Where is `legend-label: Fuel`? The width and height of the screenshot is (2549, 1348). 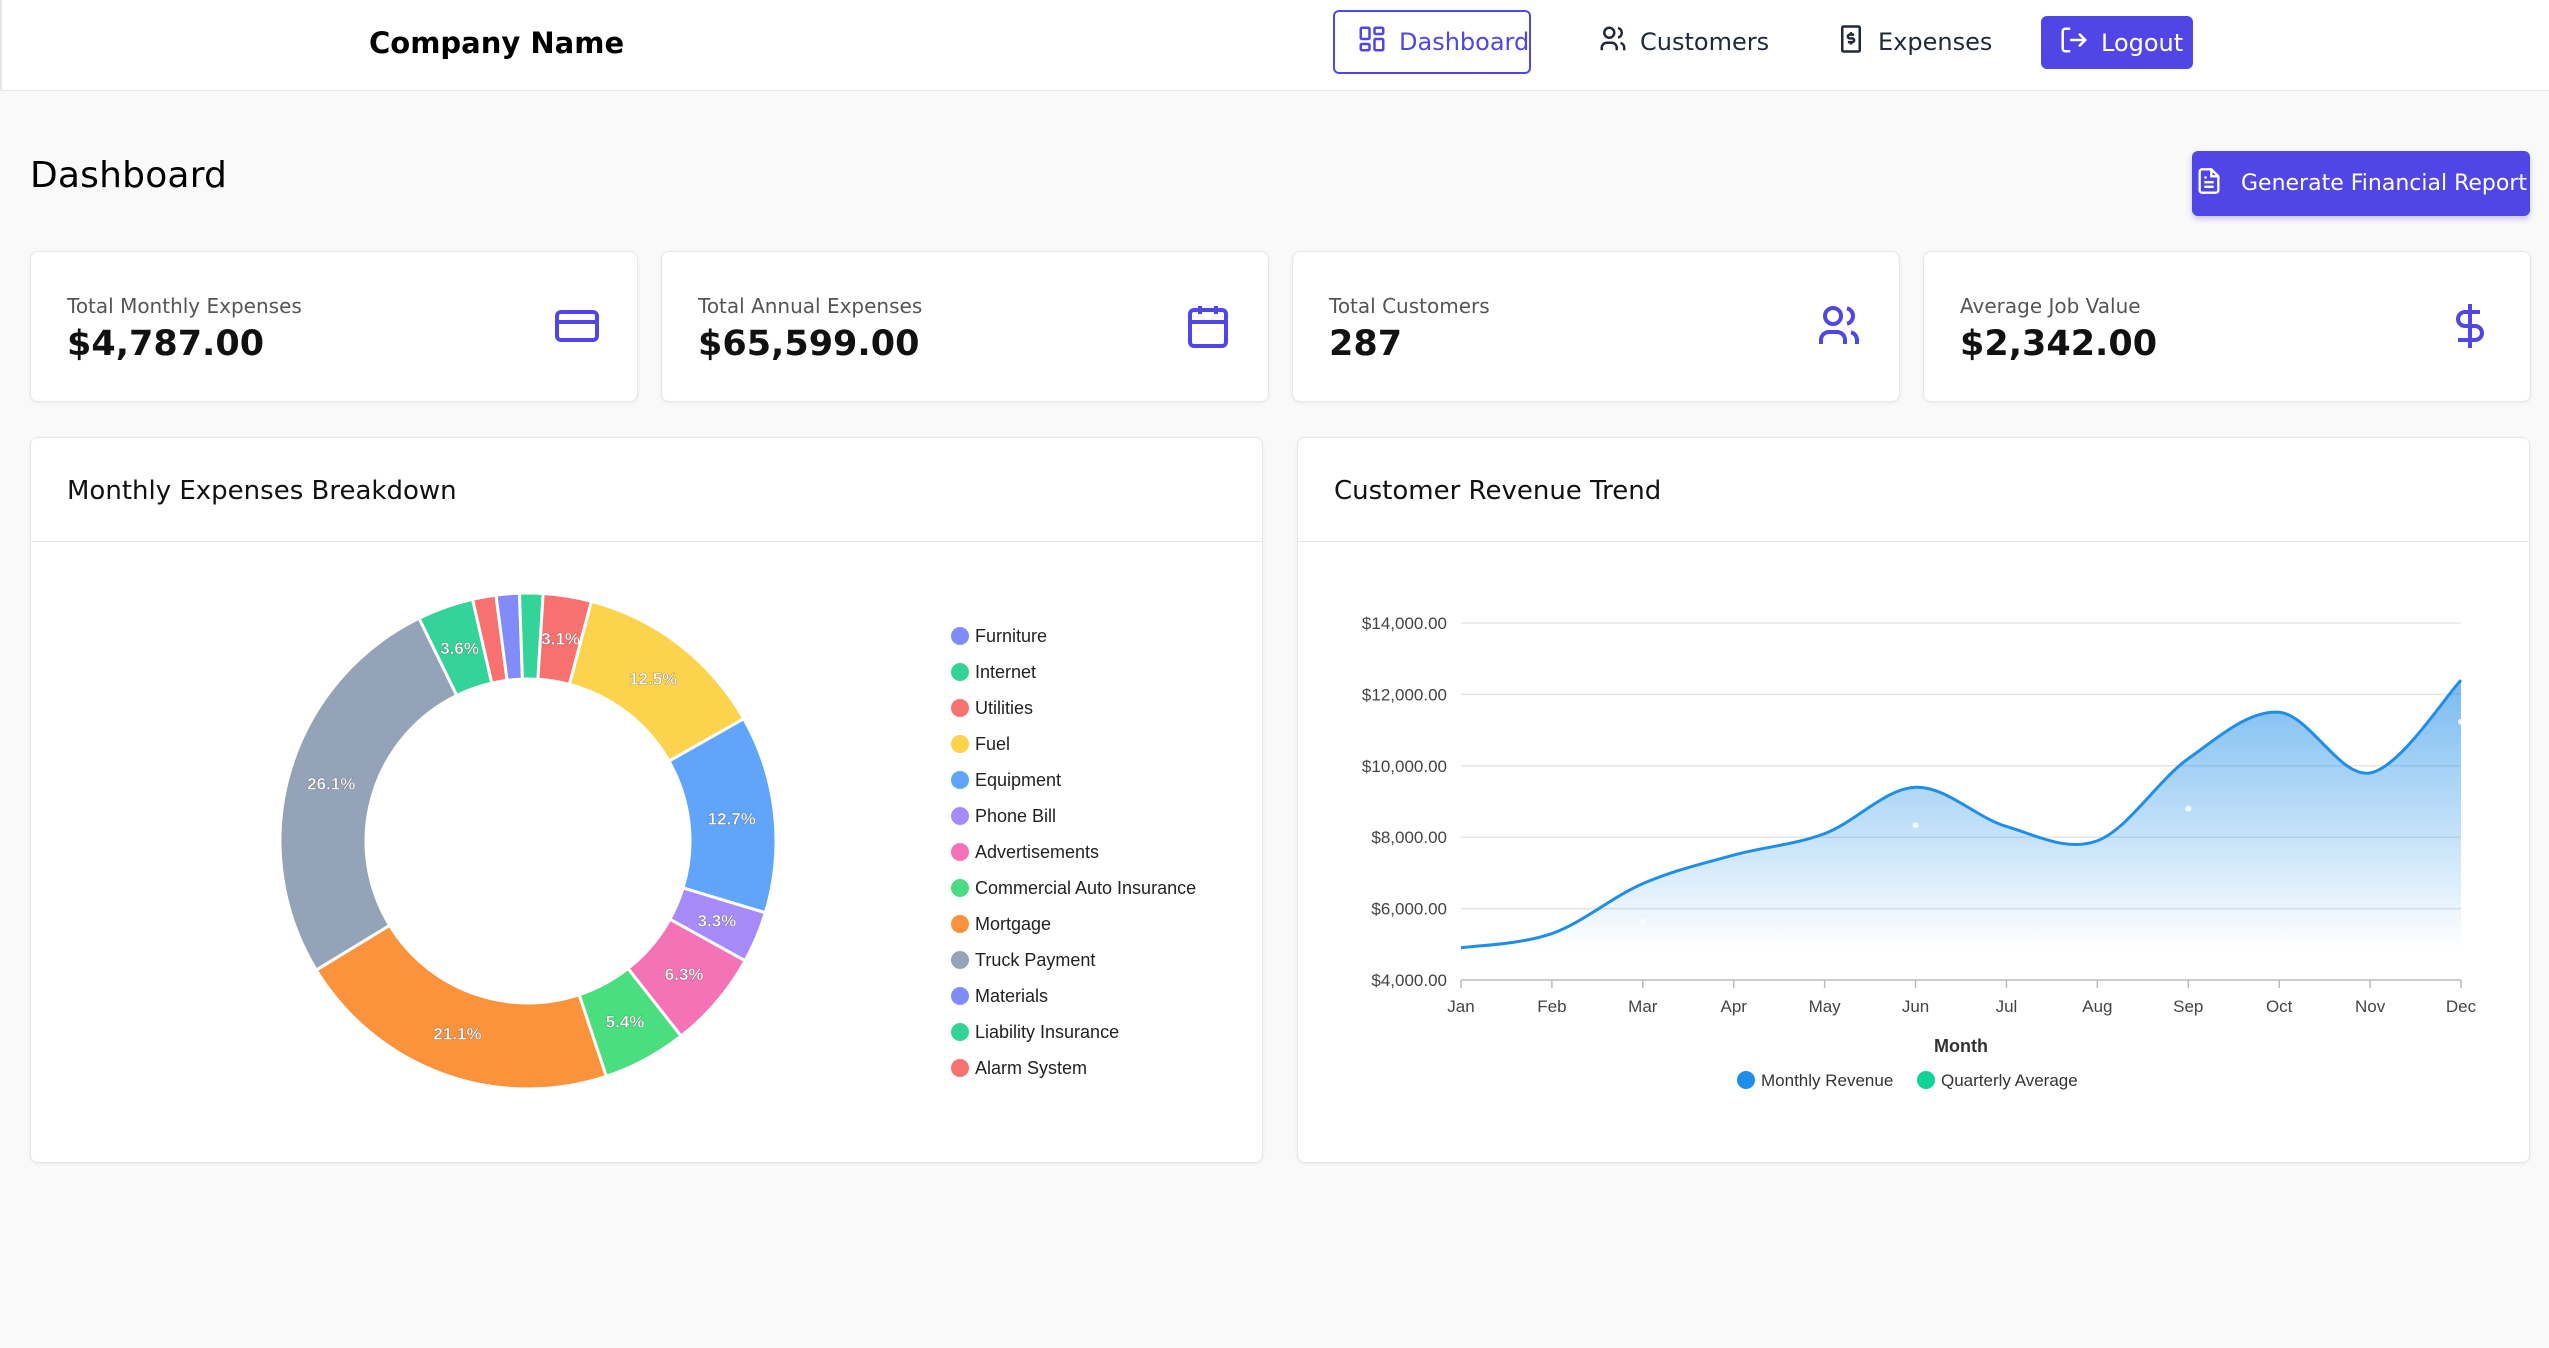 legend-label: Fuel is located at coordinates (993, 743).